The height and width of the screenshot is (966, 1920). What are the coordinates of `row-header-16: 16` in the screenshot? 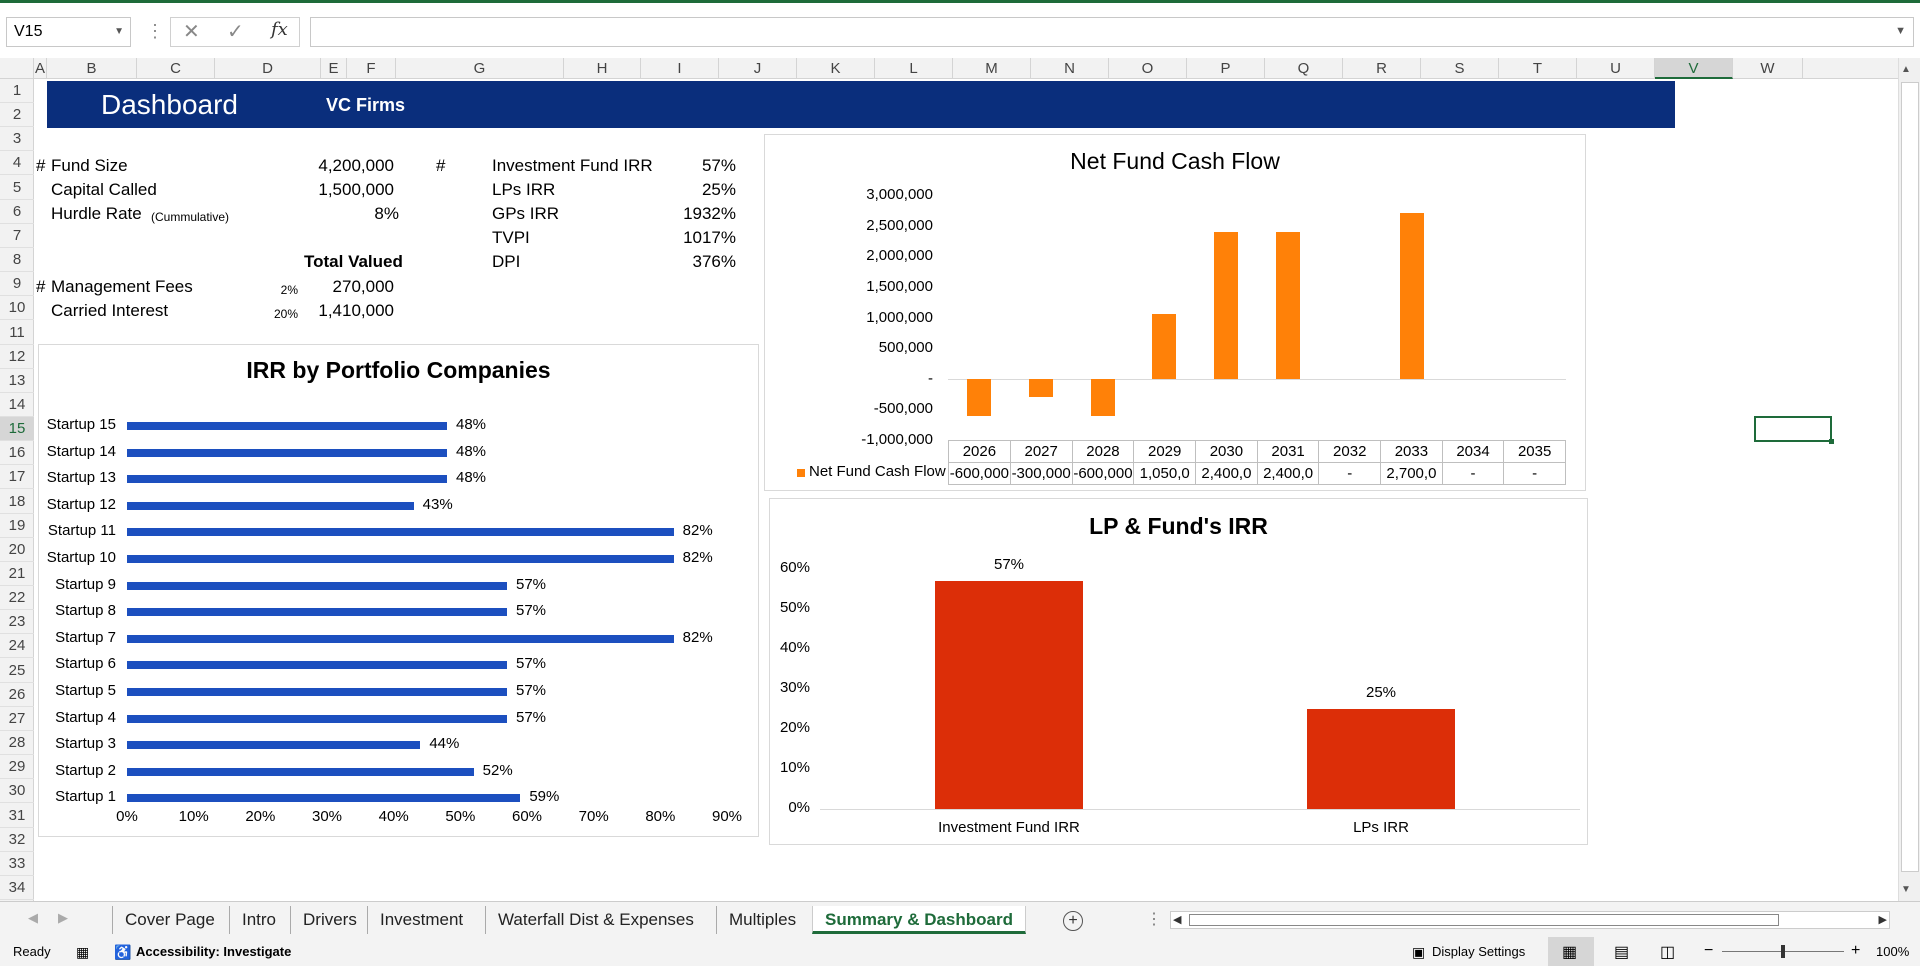 It's located at (17, 453).